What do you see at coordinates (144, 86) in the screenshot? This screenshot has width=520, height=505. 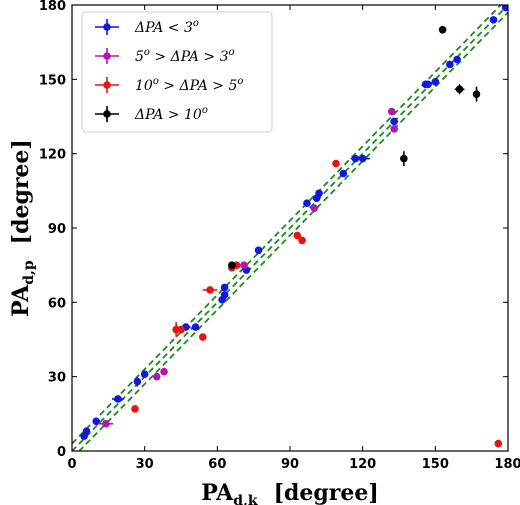 I see `legend-label-part: 10` at bounding box center [144, 86].